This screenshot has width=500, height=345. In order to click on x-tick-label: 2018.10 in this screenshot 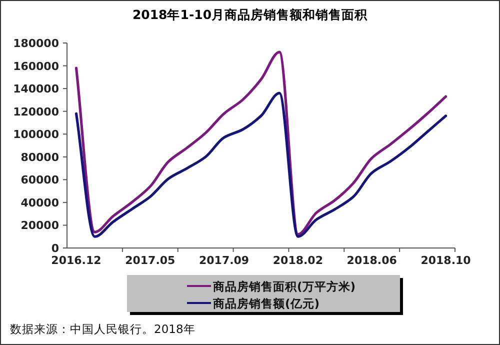, I will do `click(446, 260)`.